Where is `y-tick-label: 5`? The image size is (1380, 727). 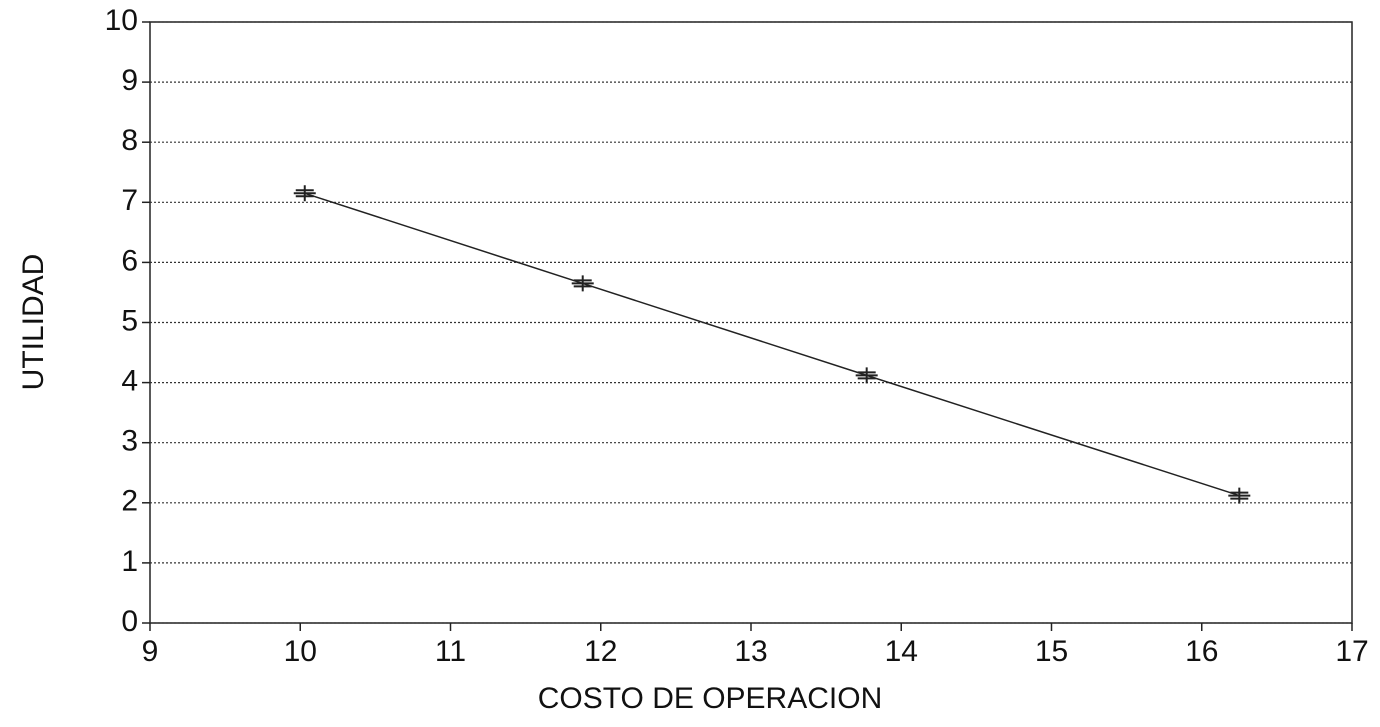 y-tick-label: 5 is located at coordinates (129, 320).